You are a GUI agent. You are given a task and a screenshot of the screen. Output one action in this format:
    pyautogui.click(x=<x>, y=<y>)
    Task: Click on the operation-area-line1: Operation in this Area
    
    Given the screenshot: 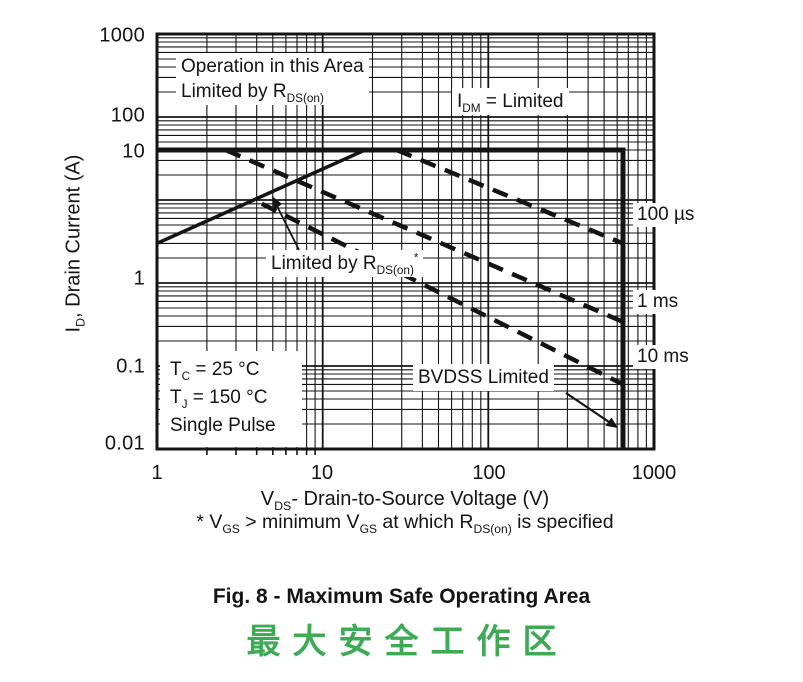 What is the action you would take?
    pyautogui.click(x=272, y=66)
    